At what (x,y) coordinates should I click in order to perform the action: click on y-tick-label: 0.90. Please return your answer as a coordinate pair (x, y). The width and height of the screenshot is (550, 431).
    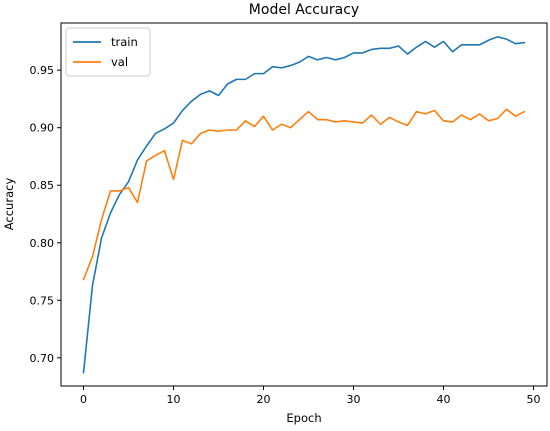
    Looking at the image, I should click on (42, 128).